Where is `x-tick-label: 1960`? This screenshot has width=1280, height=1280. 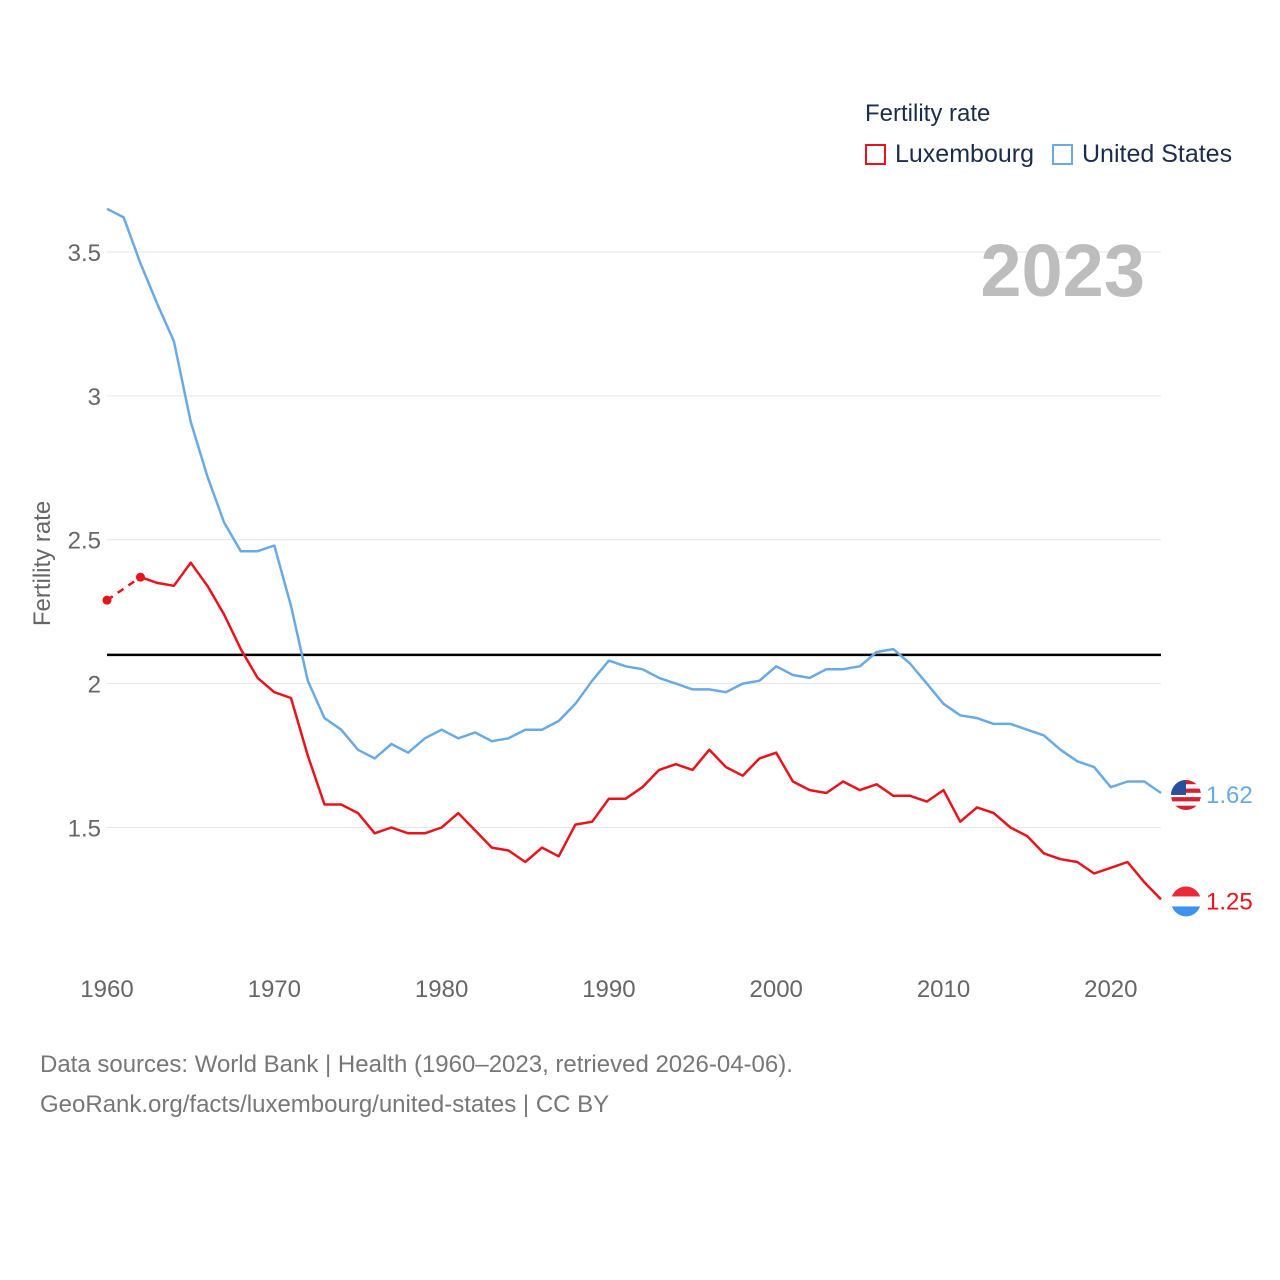
x-tick-label: 1960 is located at coordinates (106, 989).